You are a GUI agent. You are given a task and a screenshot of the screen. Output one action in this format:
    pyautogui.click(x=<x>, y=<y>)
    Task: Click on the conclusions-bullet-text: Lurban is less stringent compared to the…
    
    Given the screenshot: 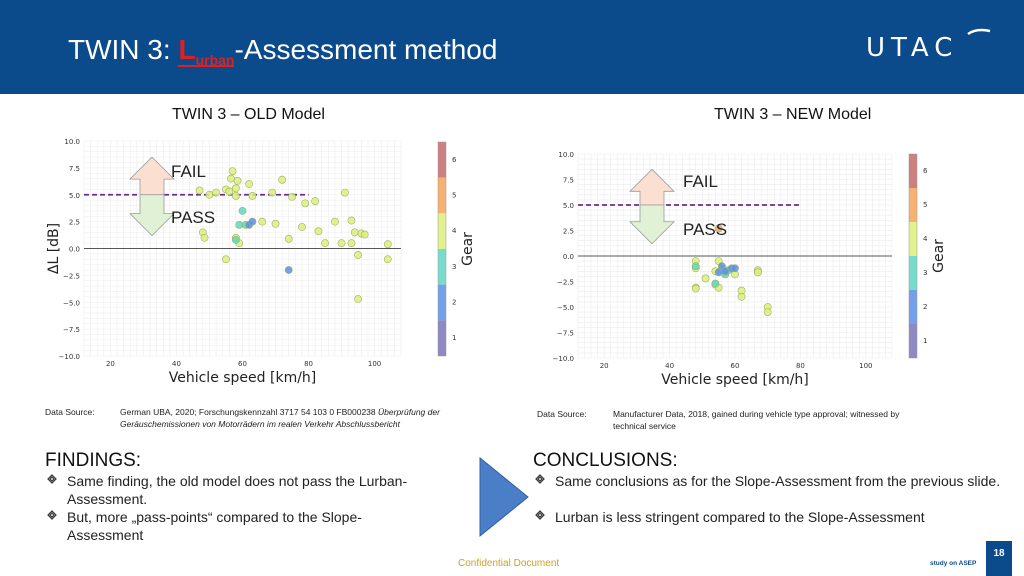 What is the action you would take?
    pyautogui.click(x=740, y=517)
    